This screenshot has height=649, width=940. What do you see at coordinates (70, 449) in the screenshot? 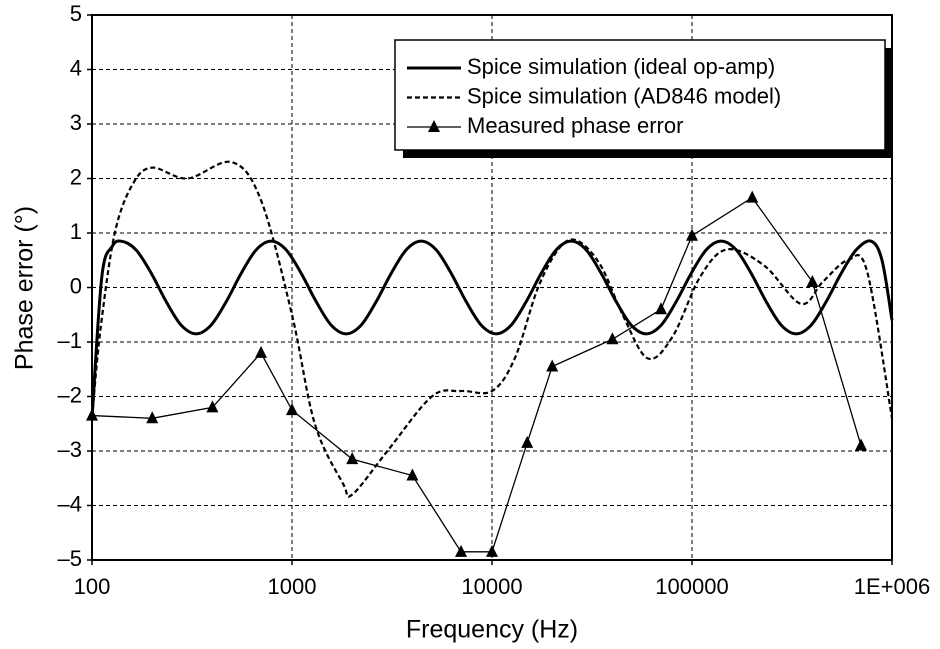
I see `y-tick-label: –3` at bounding box center [70, 449].